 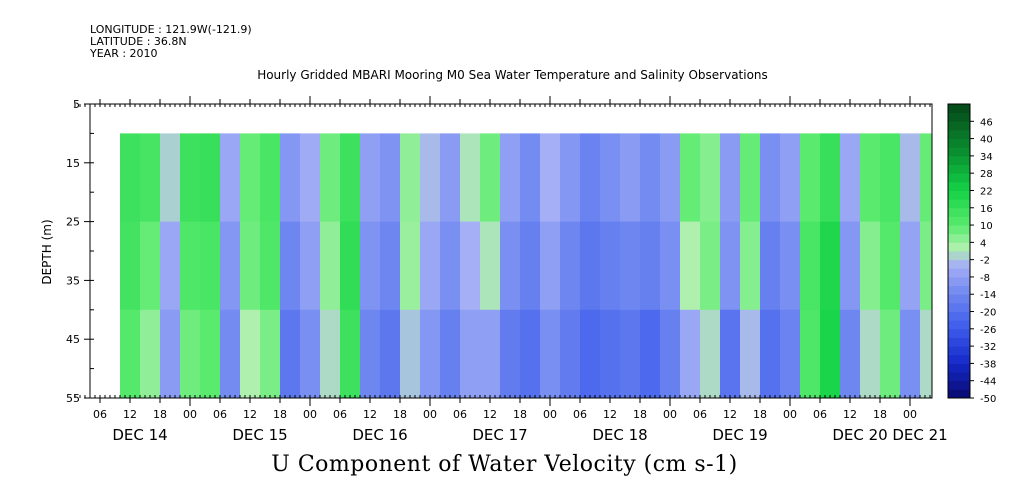 What do you see at coordinates (988, 330) in the screenshot?
I see `colorbar-tick-label: -26` at bounding box center [988, 330].